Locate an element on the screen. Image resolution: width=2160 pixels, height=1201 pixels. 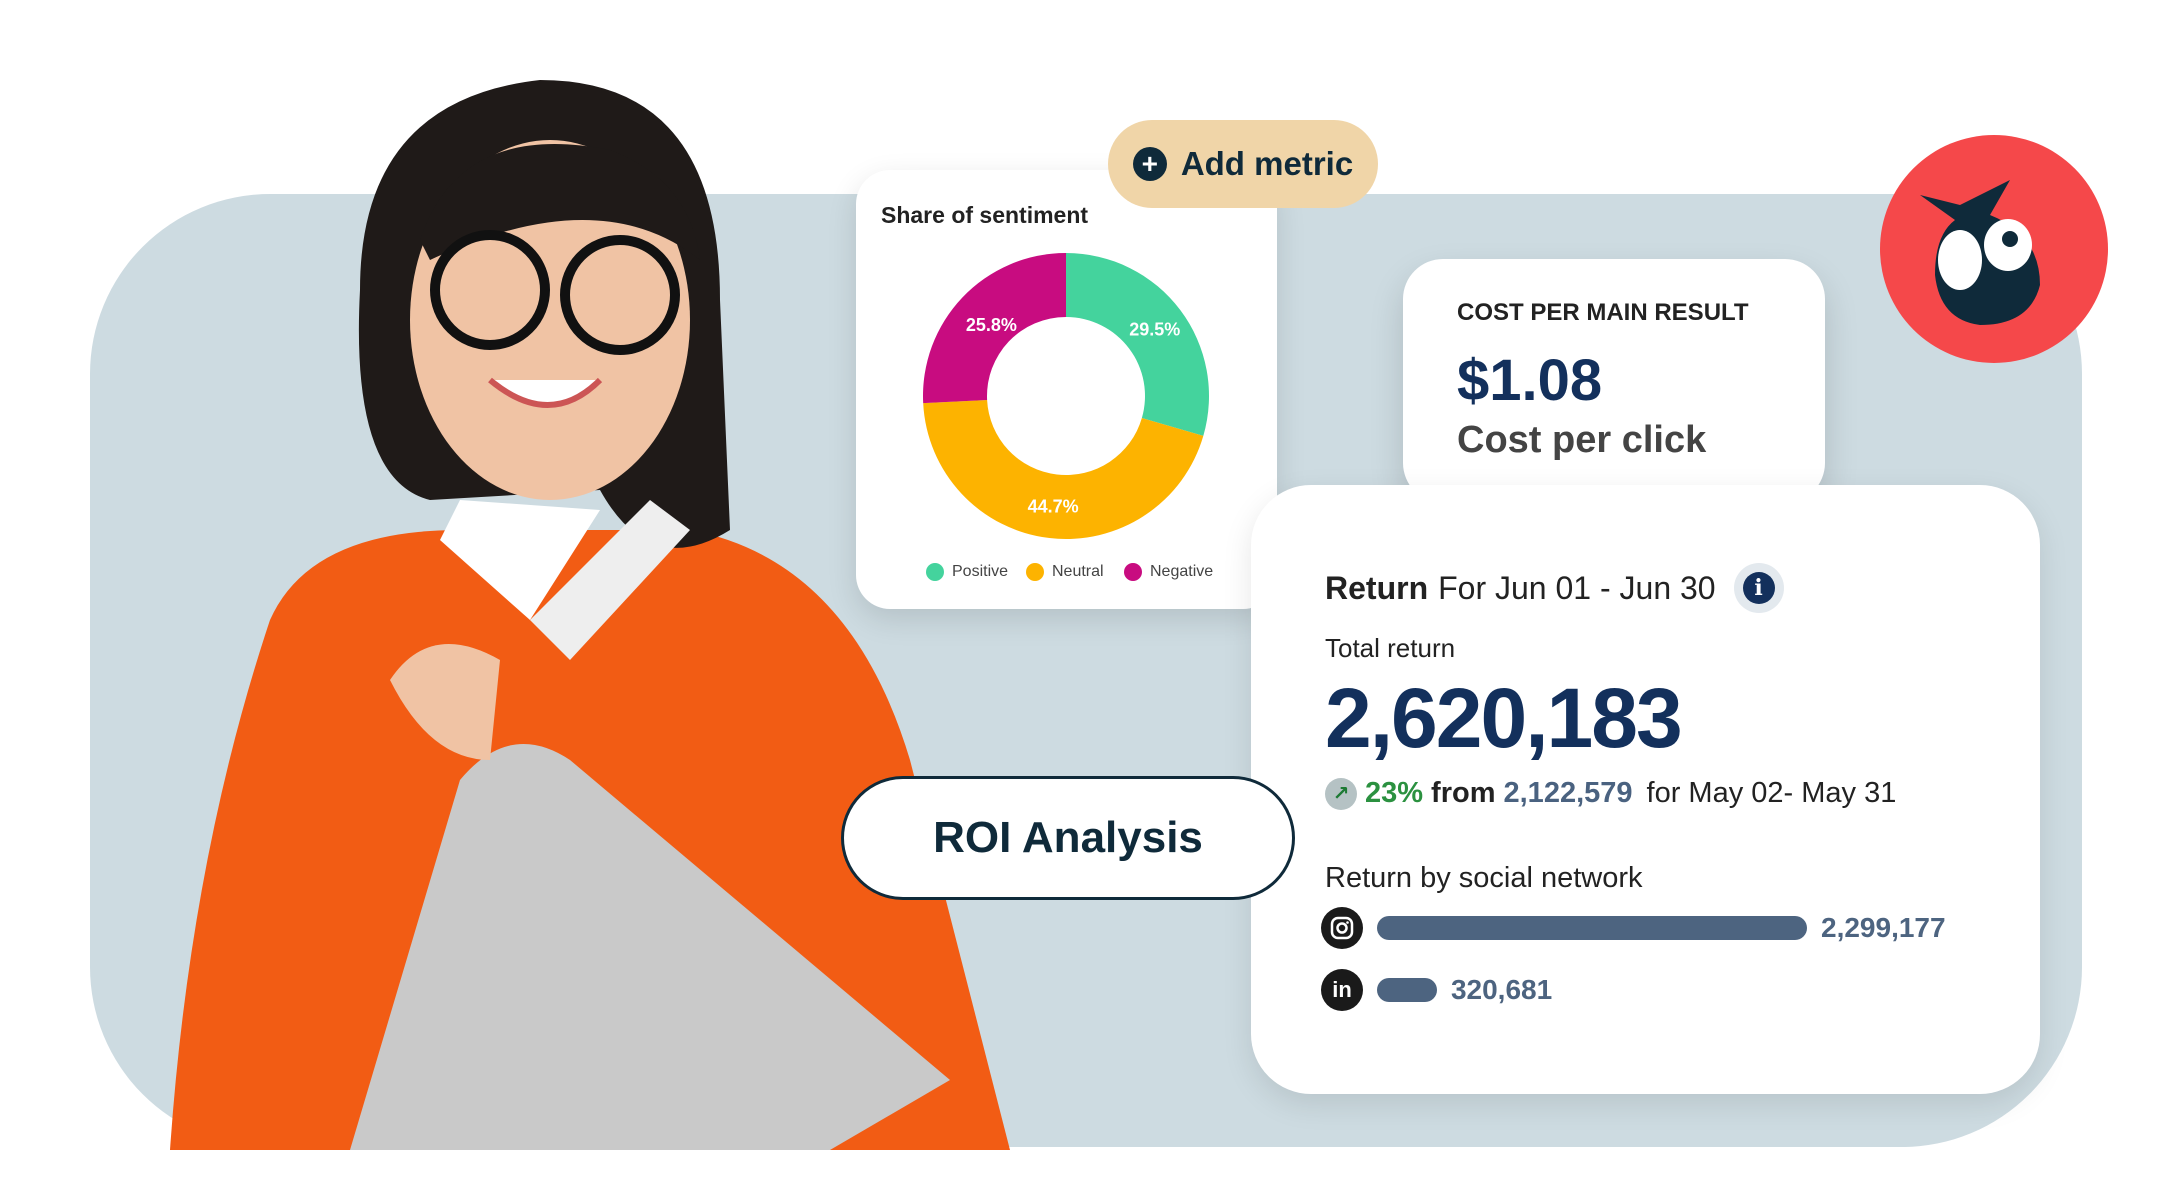
donut-slice-positive is located at coordinates (1137, 344).